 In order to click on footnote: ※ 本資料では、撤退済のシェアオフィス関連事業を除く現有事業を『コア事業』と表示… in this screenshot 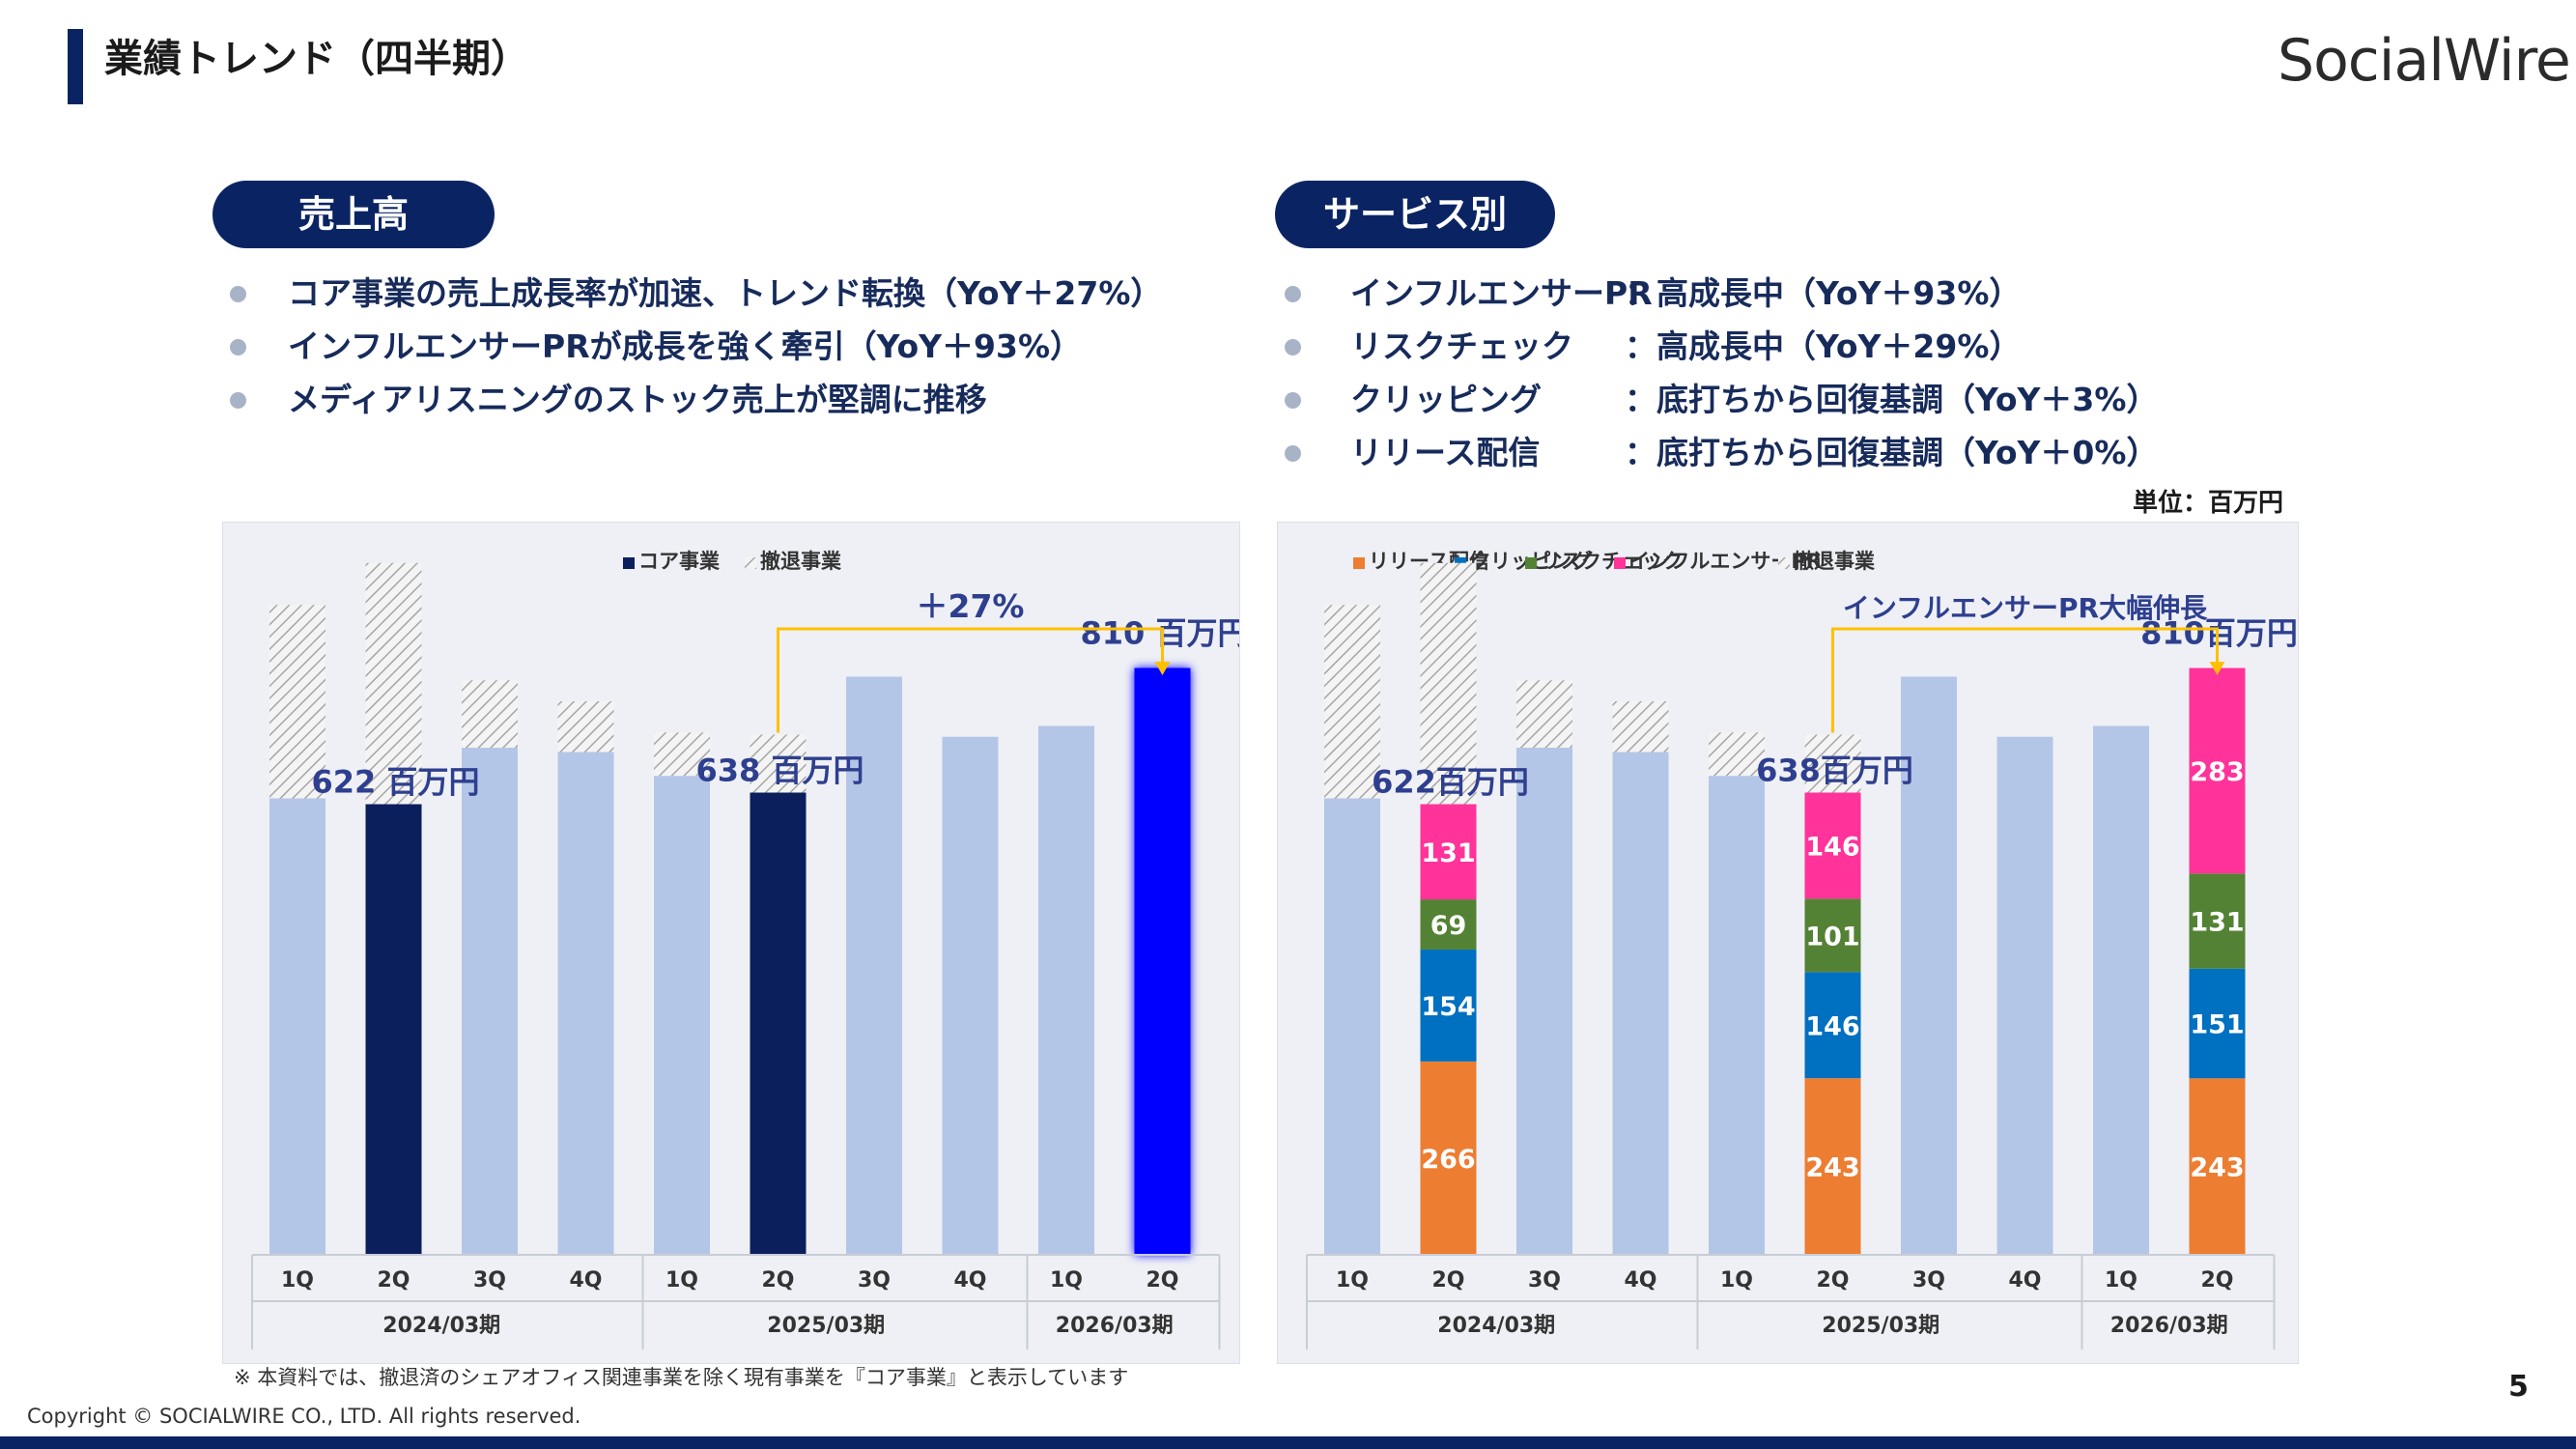, I will do `click(681, 1377)`.